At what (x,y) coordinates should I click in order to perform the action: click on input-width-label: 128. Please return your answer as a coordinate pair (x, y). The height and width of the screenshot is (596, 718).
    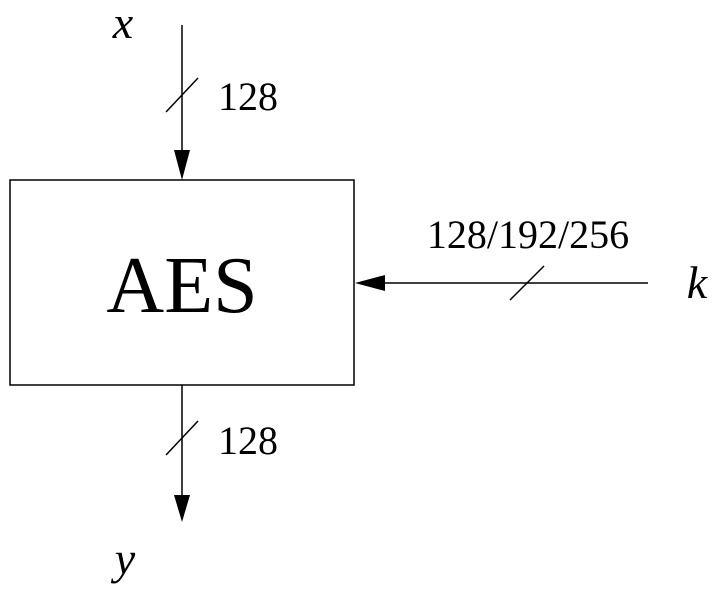
    Looking at the image, I should click on (248, 96).